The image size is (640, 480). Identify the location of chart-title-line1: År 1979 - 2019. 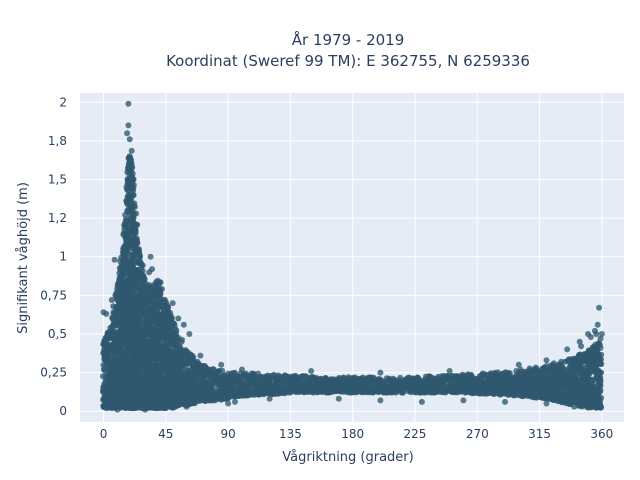
(348, 39).